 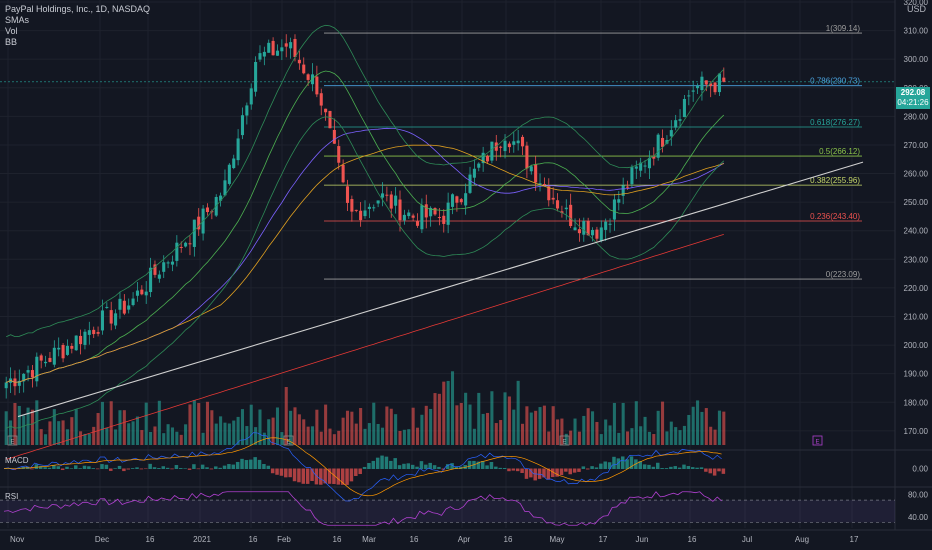 I want to click on rsi-label: RSI, so click(x=12, y=496).